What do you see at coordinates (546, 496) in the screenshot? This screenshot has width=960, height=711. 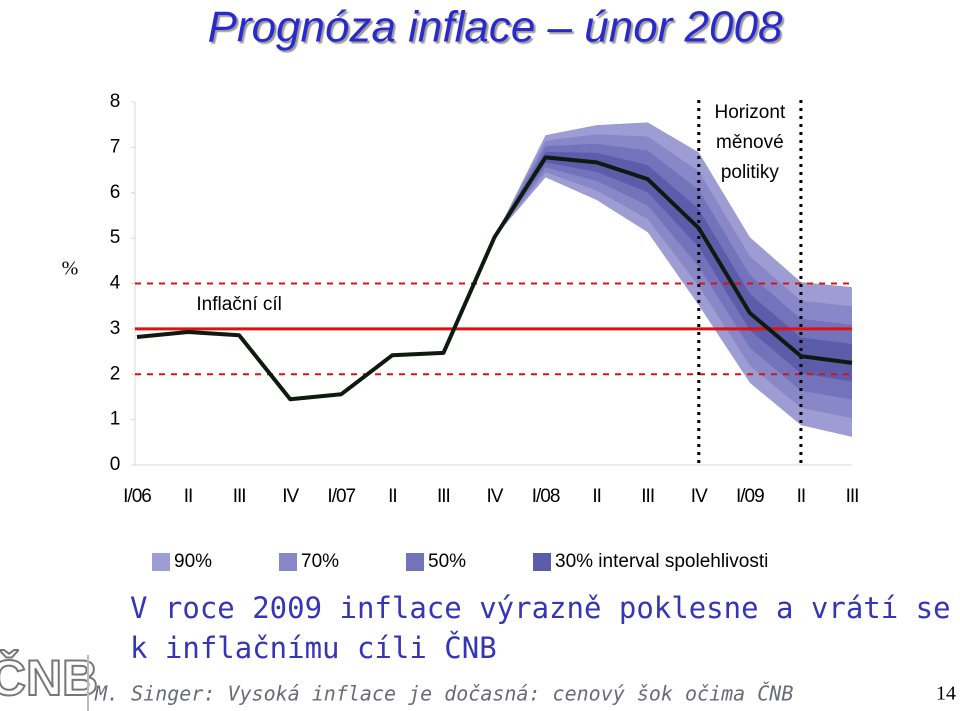 I see `x-tick-label: I/08` at bounding box center [546, 496].